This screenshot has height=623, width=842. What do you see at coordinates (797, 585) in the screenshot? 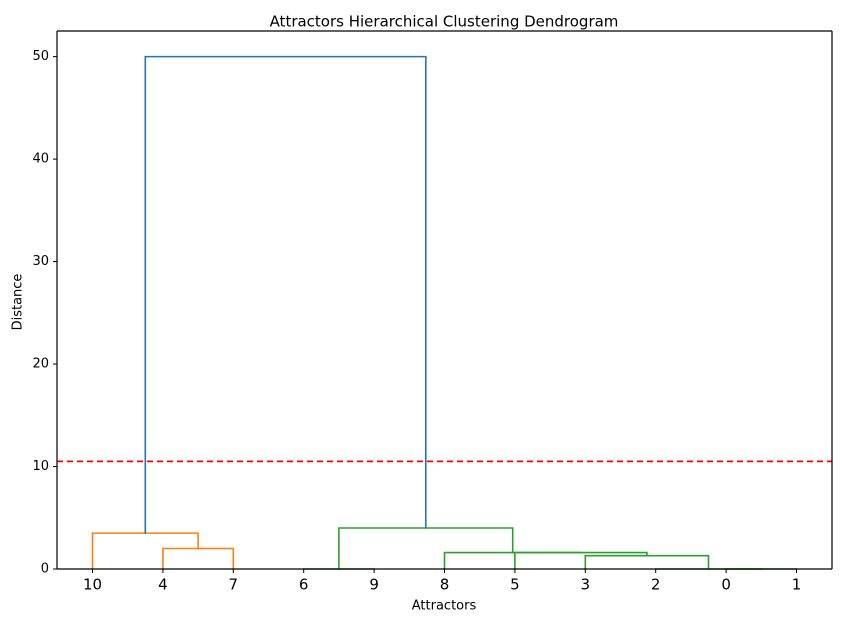
I see `x-tick-label: 1` at bounding box center [797, 585].